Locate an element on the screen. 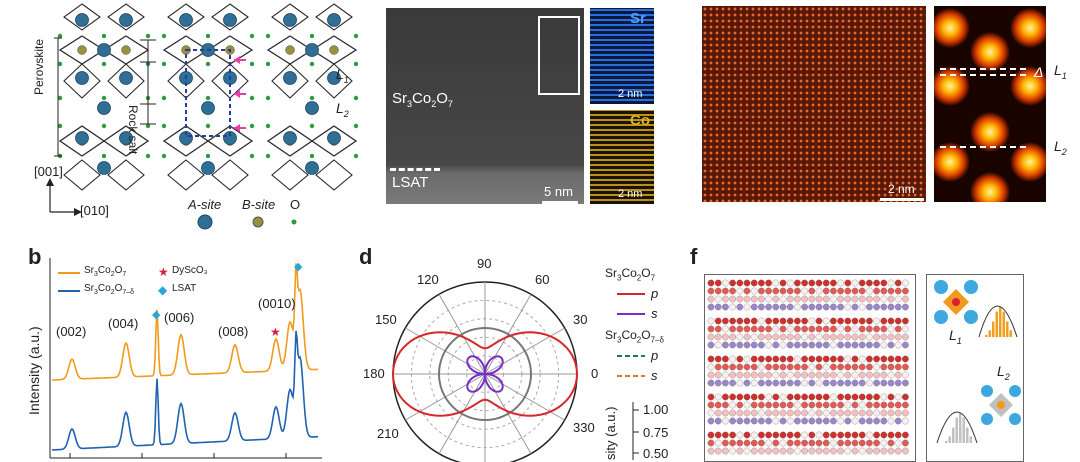 This screenshot has height=462, width=1080. perovskite-label: Perovskite is located at coordinates (39, 66).